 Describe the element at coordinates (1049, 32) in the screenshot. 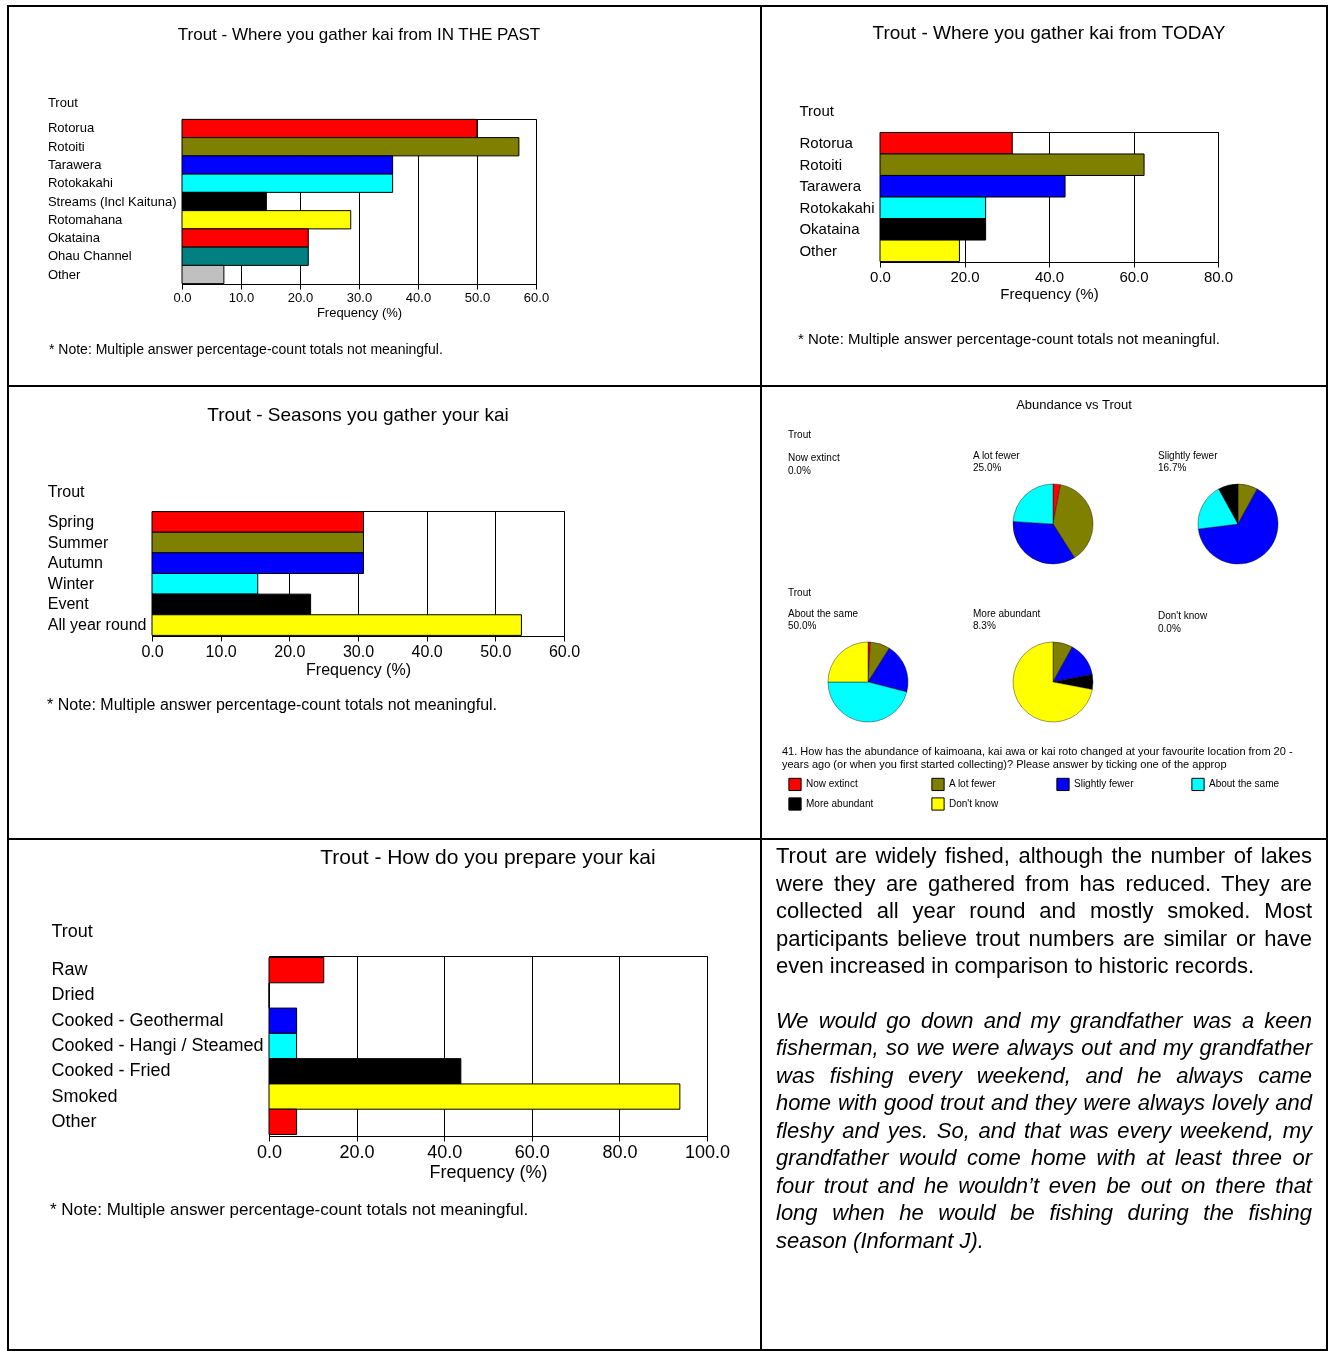

I see `chart-title: Trout - Where you gather kai from TODAY` at that location.